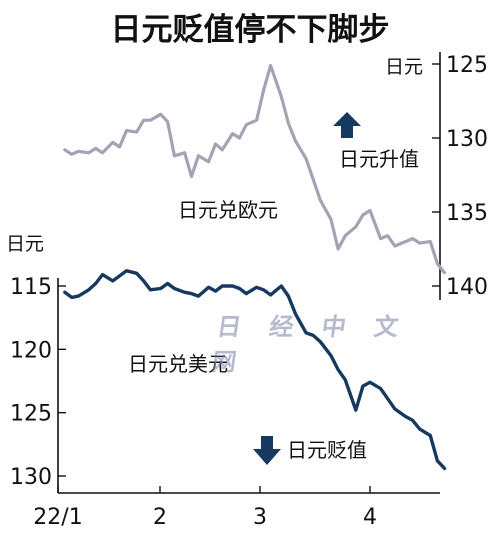  I want to click on x-tick-label: 2, so click(160, 517).